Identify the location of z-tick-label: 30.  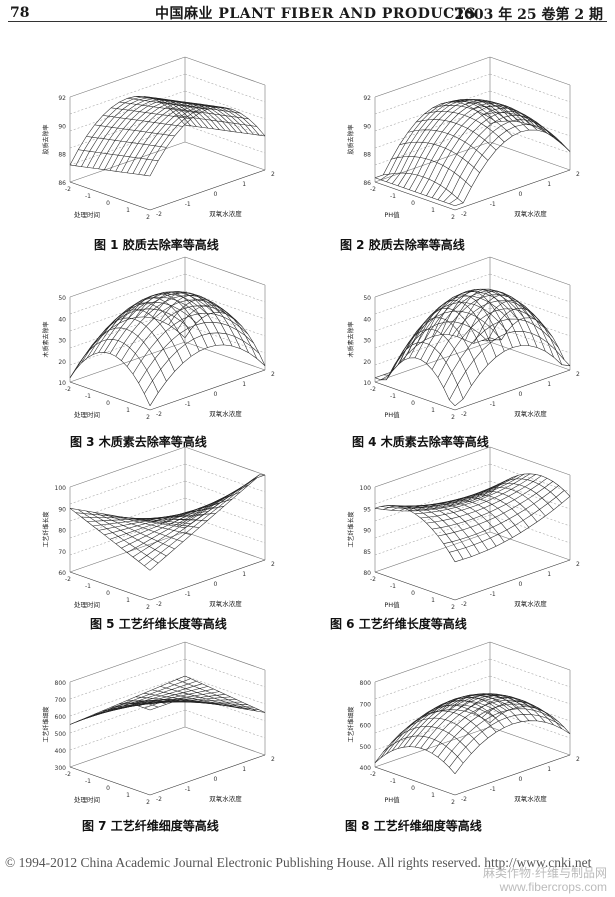
(367, 341).